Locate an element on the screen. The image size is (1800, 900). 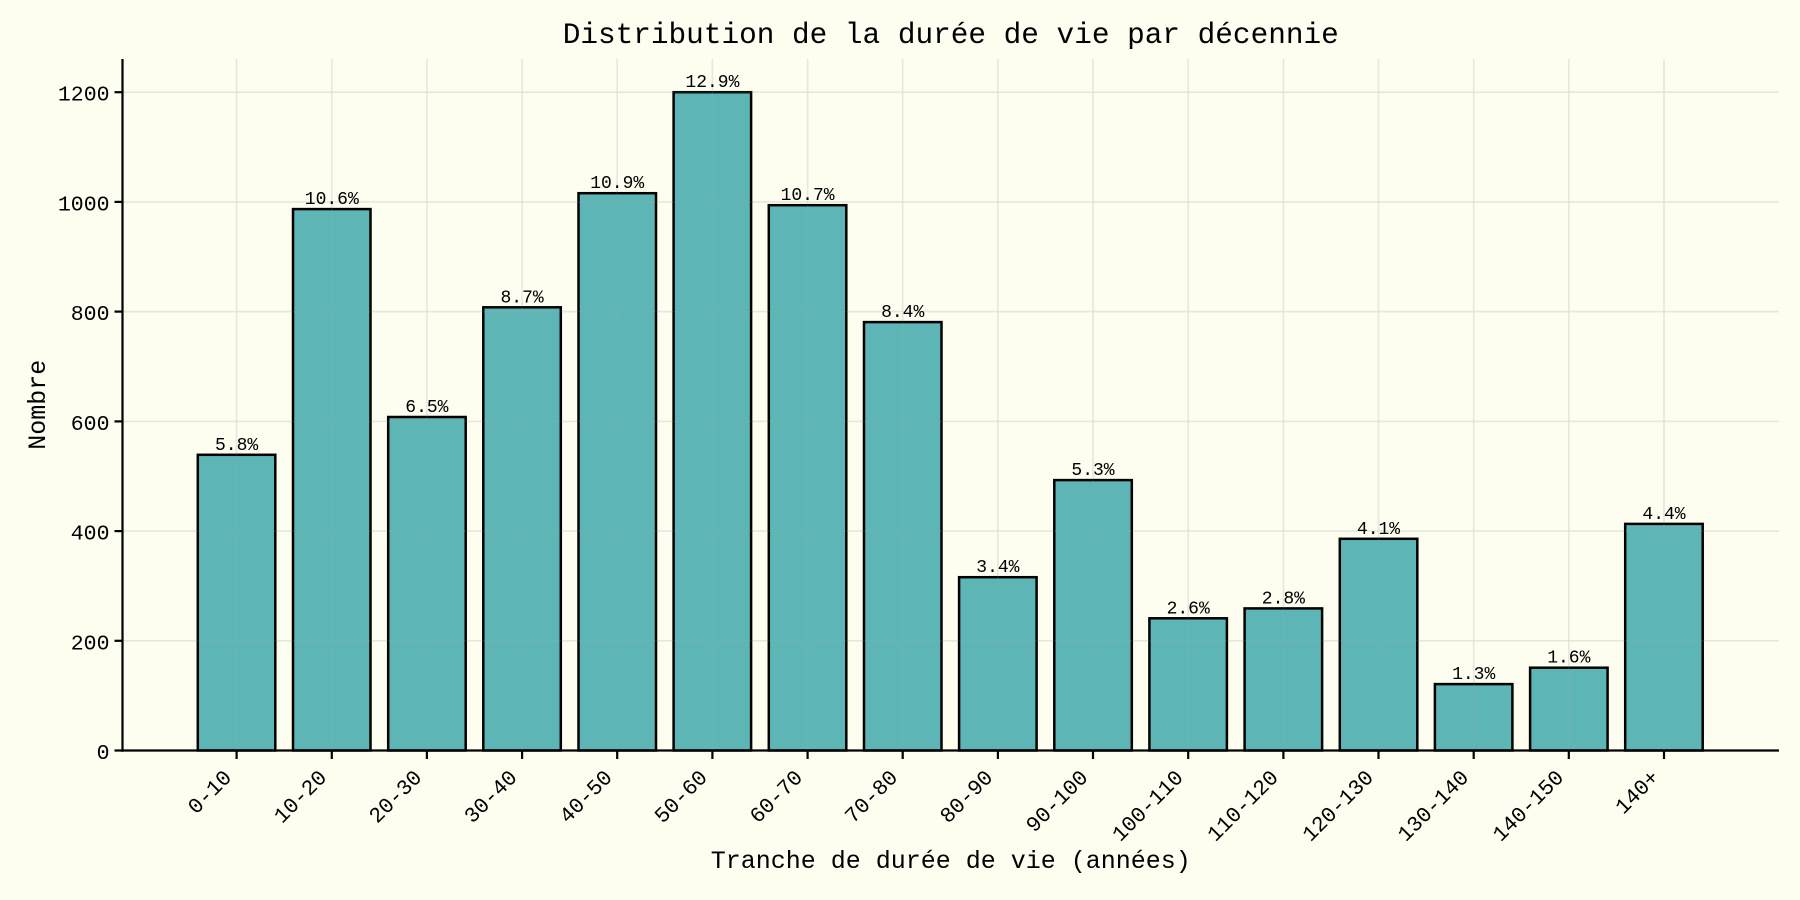
svg-text: 4.4% is located at coordinates (1663, 515).